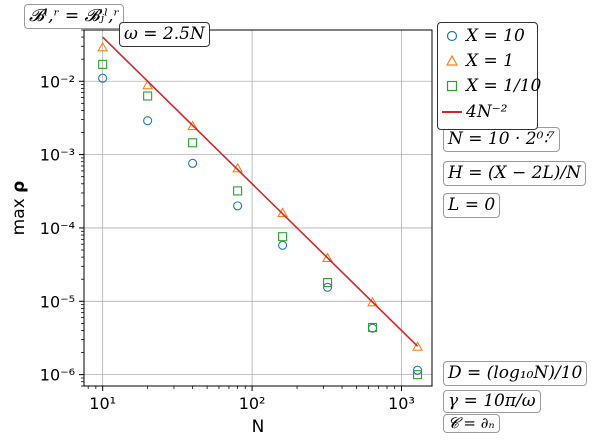 The width and height of the screenshot is (598, 446). Describe the element at coordinates (515, 373) in the screenshot. I see `d-definition-annotation: D = (log₁₀N)/10` at that location.